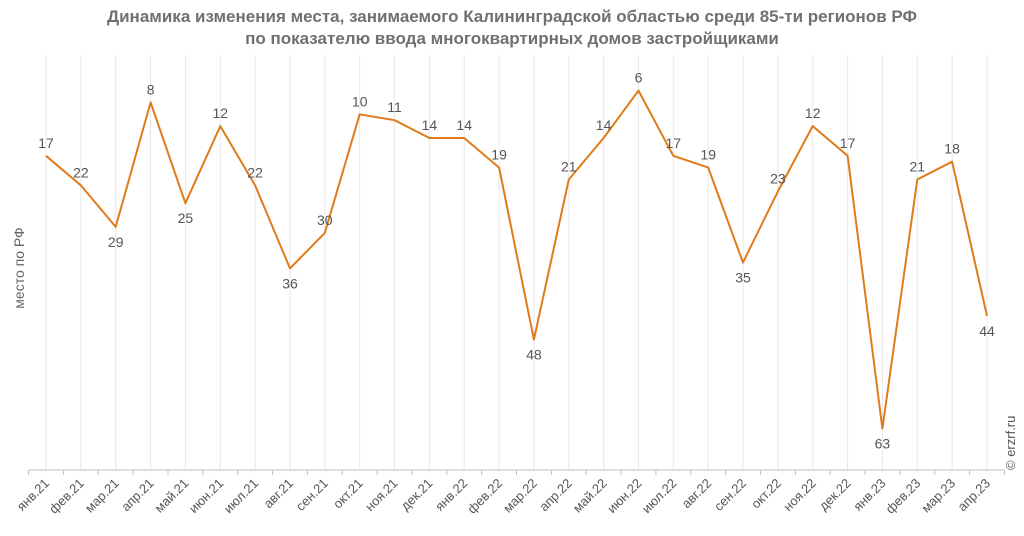 The width and height of the screenshot is (1024, 536). What do you see at coordinates (241, 496) in the screenshot?
I see `x-tick-label: июл.21` at bounding box center [241, 496].